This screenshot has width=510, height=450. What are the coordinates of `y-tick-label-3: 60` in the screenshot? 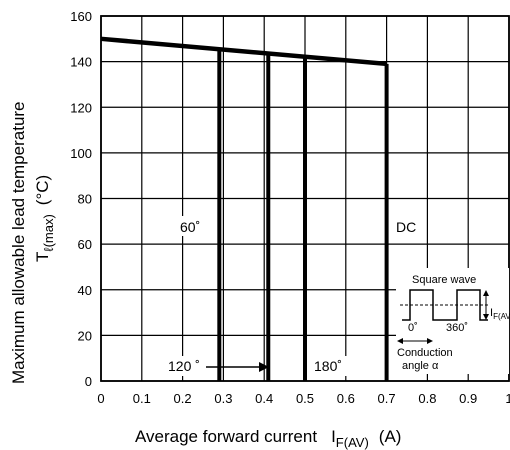 It's located at (85, 244).